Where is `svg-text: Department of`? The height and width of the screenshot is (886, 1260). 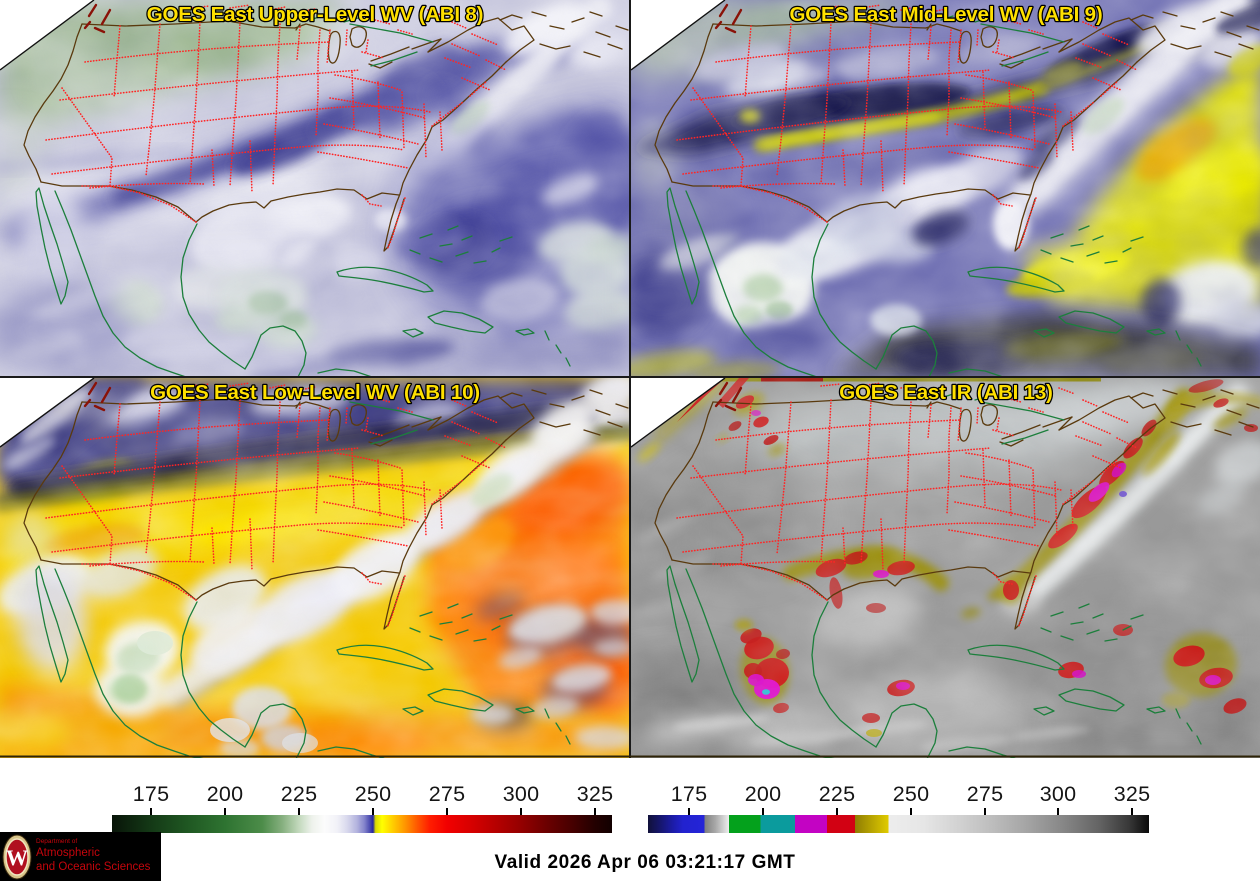
svg-text: Department of is located at coordinates (56, 841).